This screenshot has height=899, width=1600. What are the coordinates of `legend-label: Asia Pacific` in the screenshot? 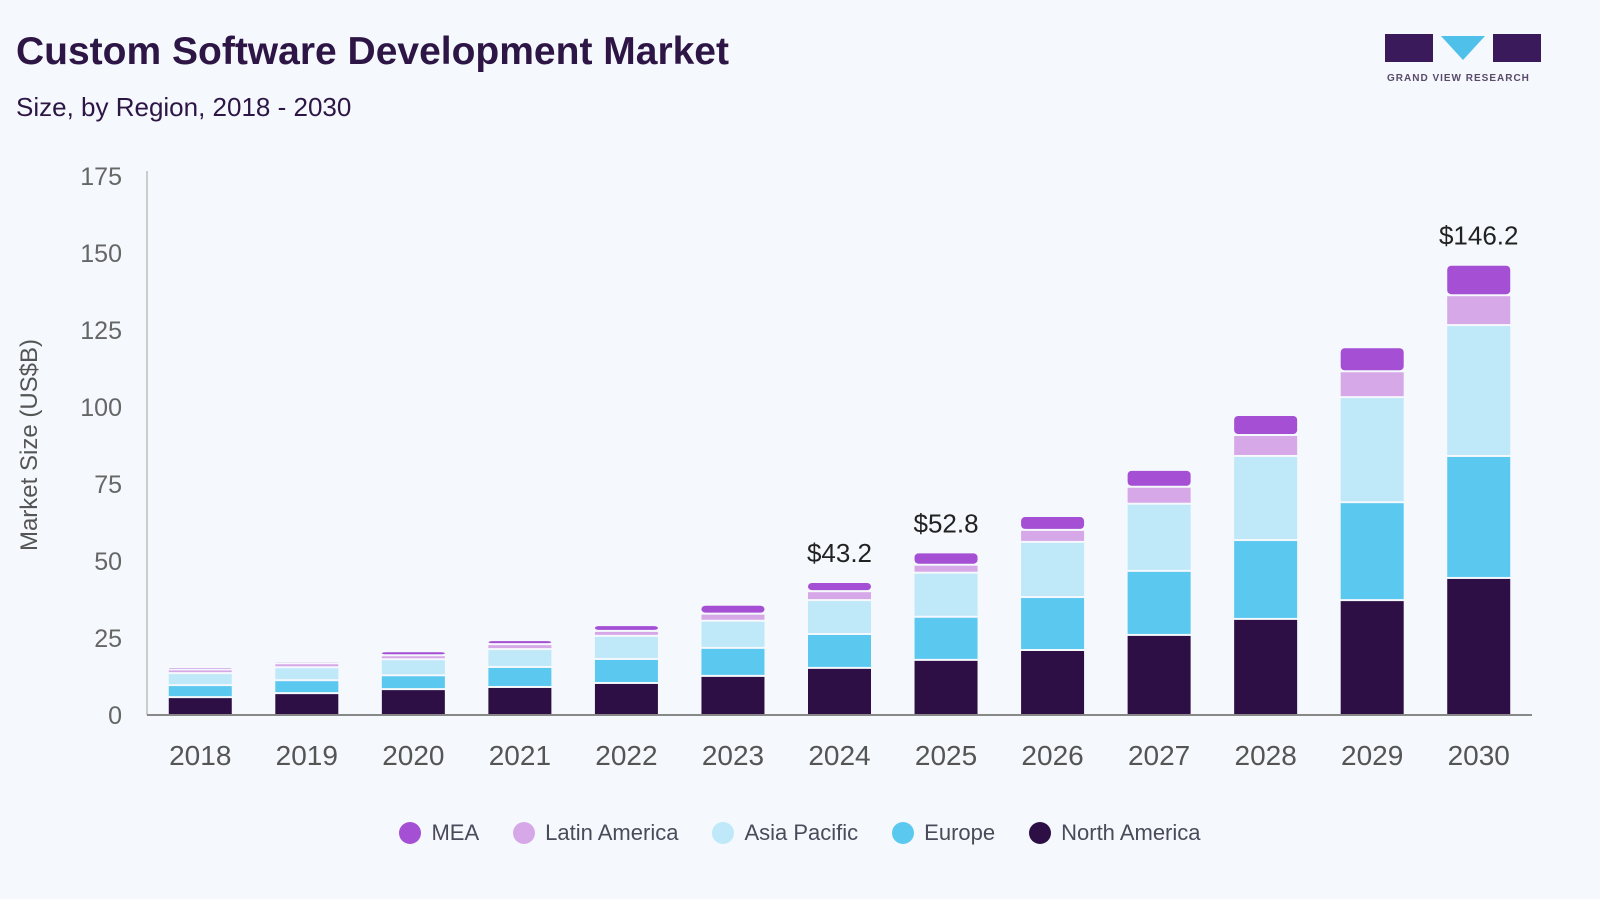 It's located at (801, 832).